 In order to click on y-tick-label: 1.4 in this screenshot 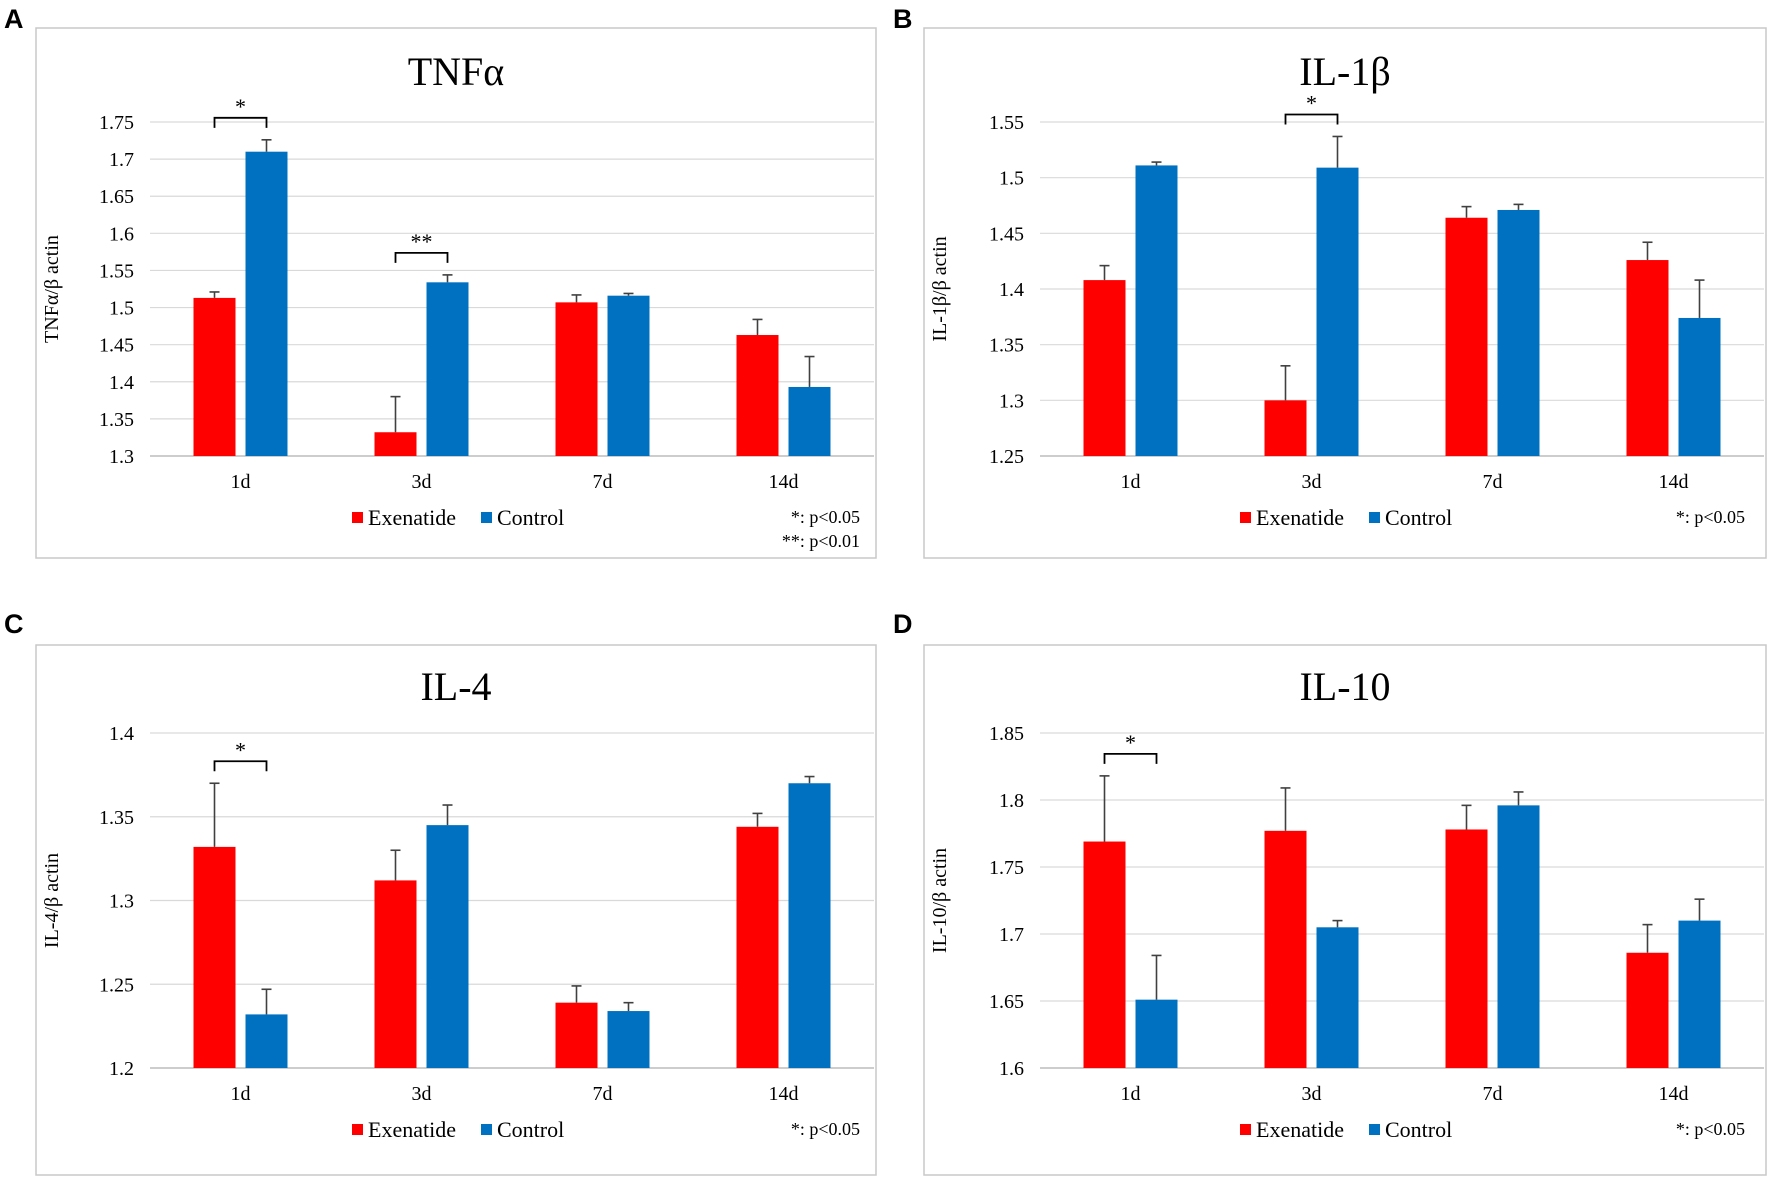, I will do `click(121, 383)`.